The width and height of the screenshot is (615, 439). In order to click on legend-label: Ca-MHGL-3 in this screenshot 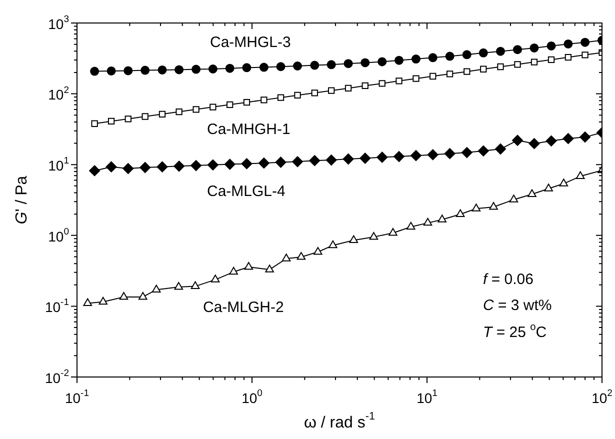, I will do `click(250, 43)`.